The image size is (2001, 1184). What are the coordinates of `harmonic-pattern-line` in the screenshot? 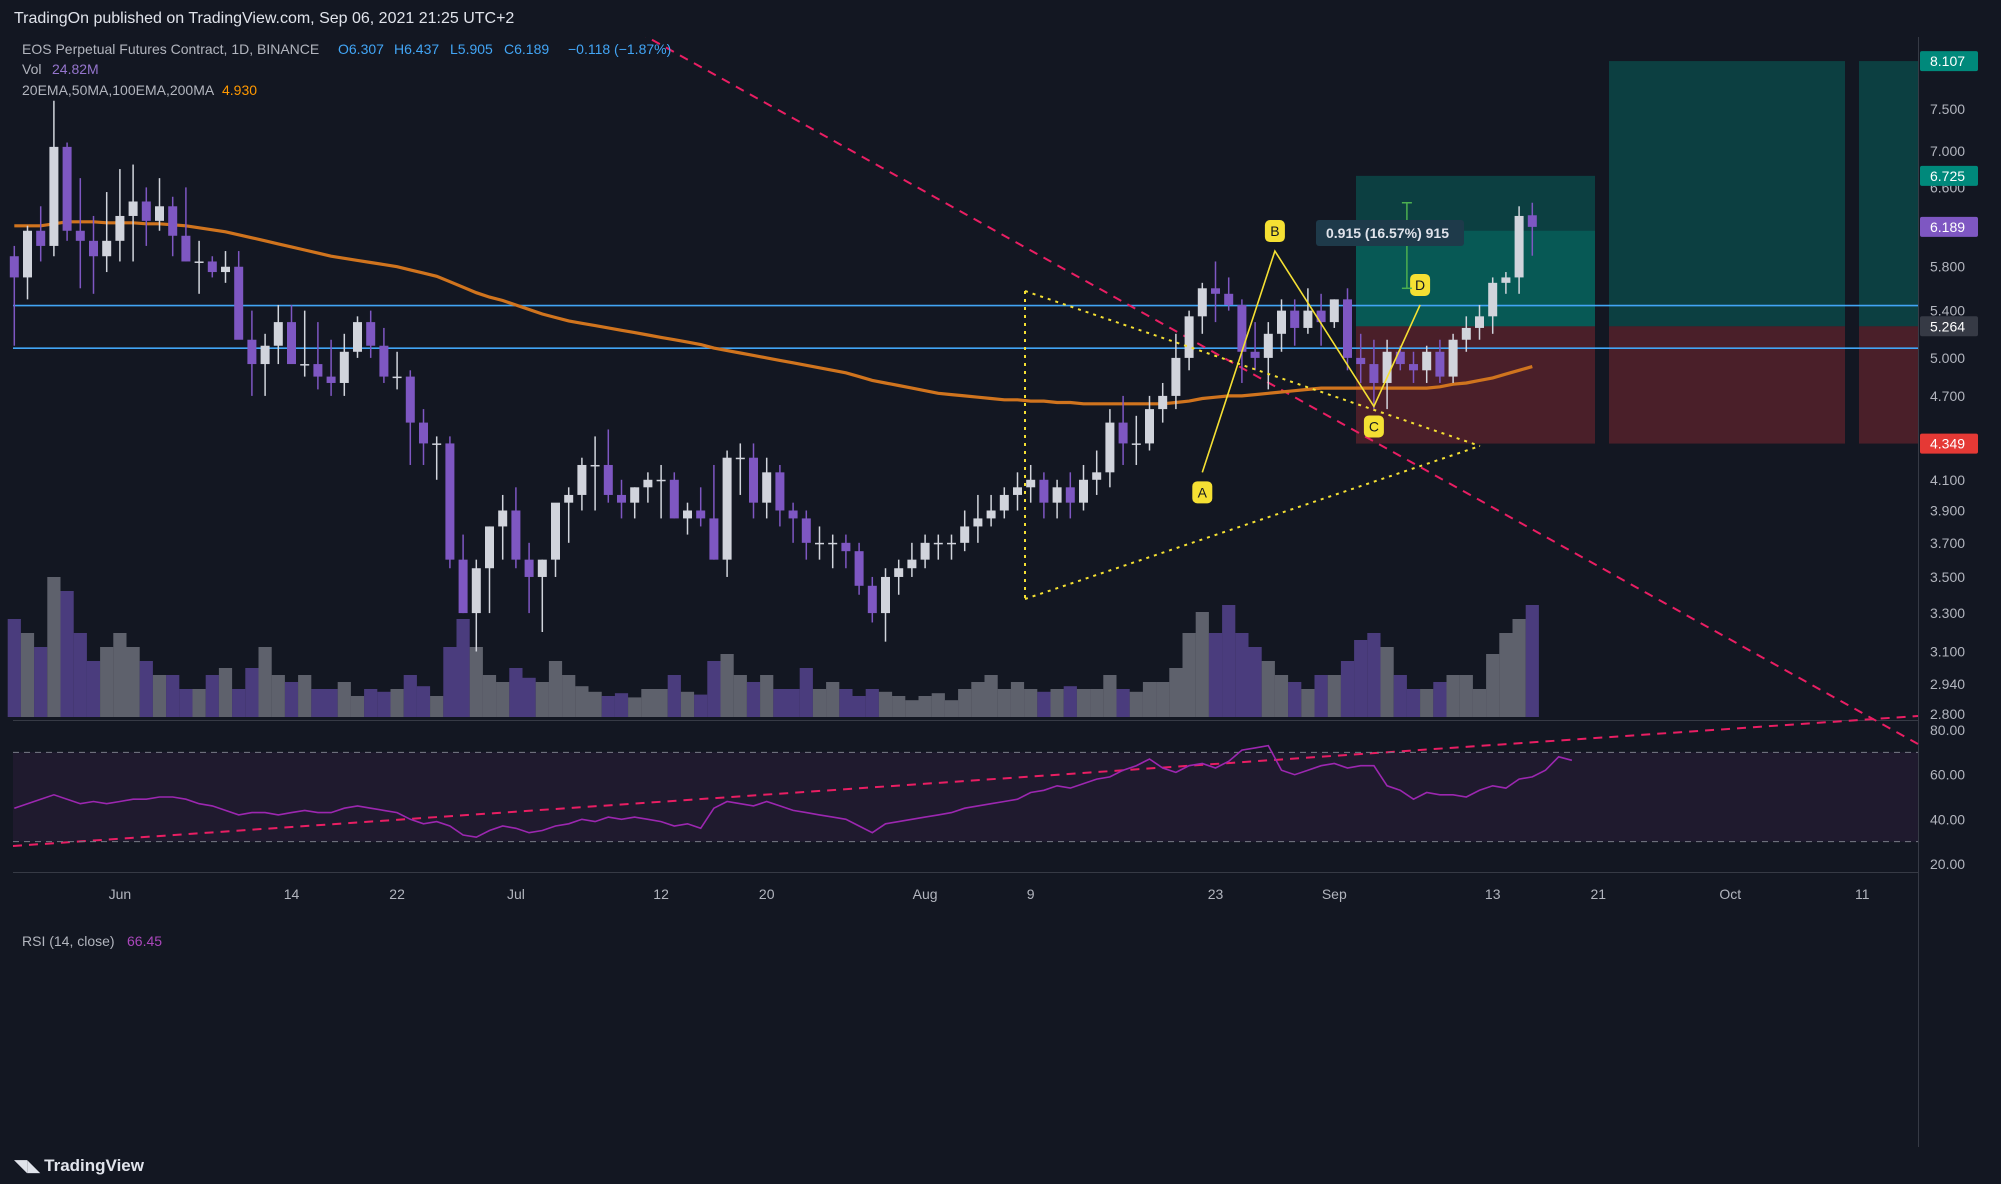 It's located at (1311, 361).